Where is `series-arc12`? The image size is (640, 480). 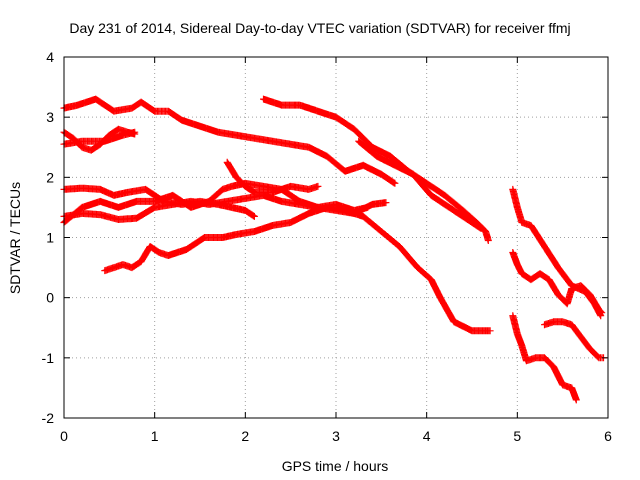
series-arc12 is located at coordinates (557, 283).